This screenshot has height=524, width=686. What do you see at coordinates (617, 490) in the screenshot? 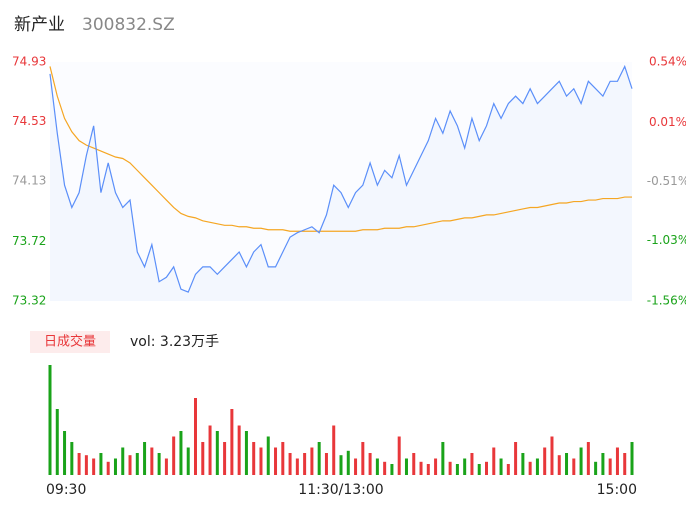
I see `x-tick-label: 15:00` at bounding box center [617, 490].